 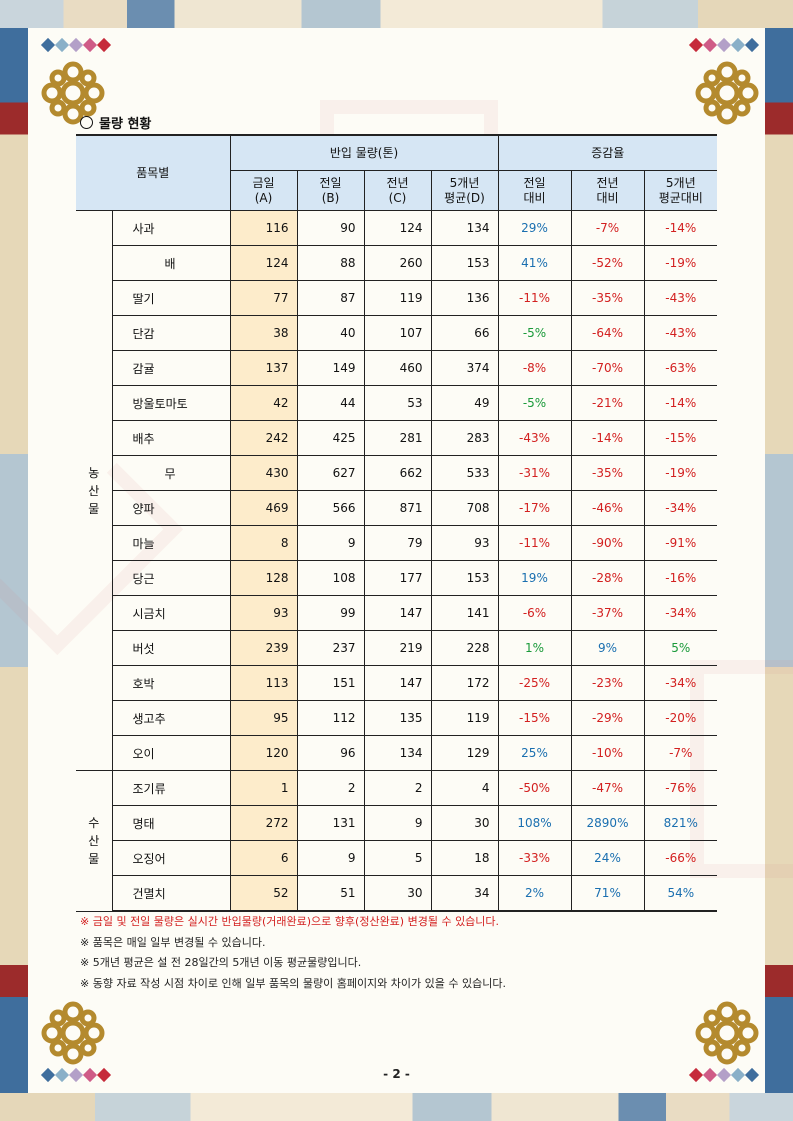 I want to click on change-rate-cell: 1%, so click(x=534, y=648).